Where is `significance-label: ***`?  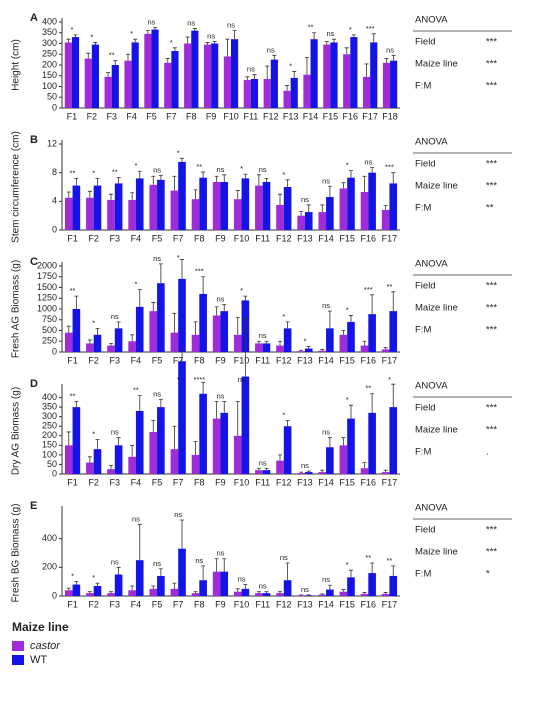 significance-label: *** is located at coordinates (389, 167).